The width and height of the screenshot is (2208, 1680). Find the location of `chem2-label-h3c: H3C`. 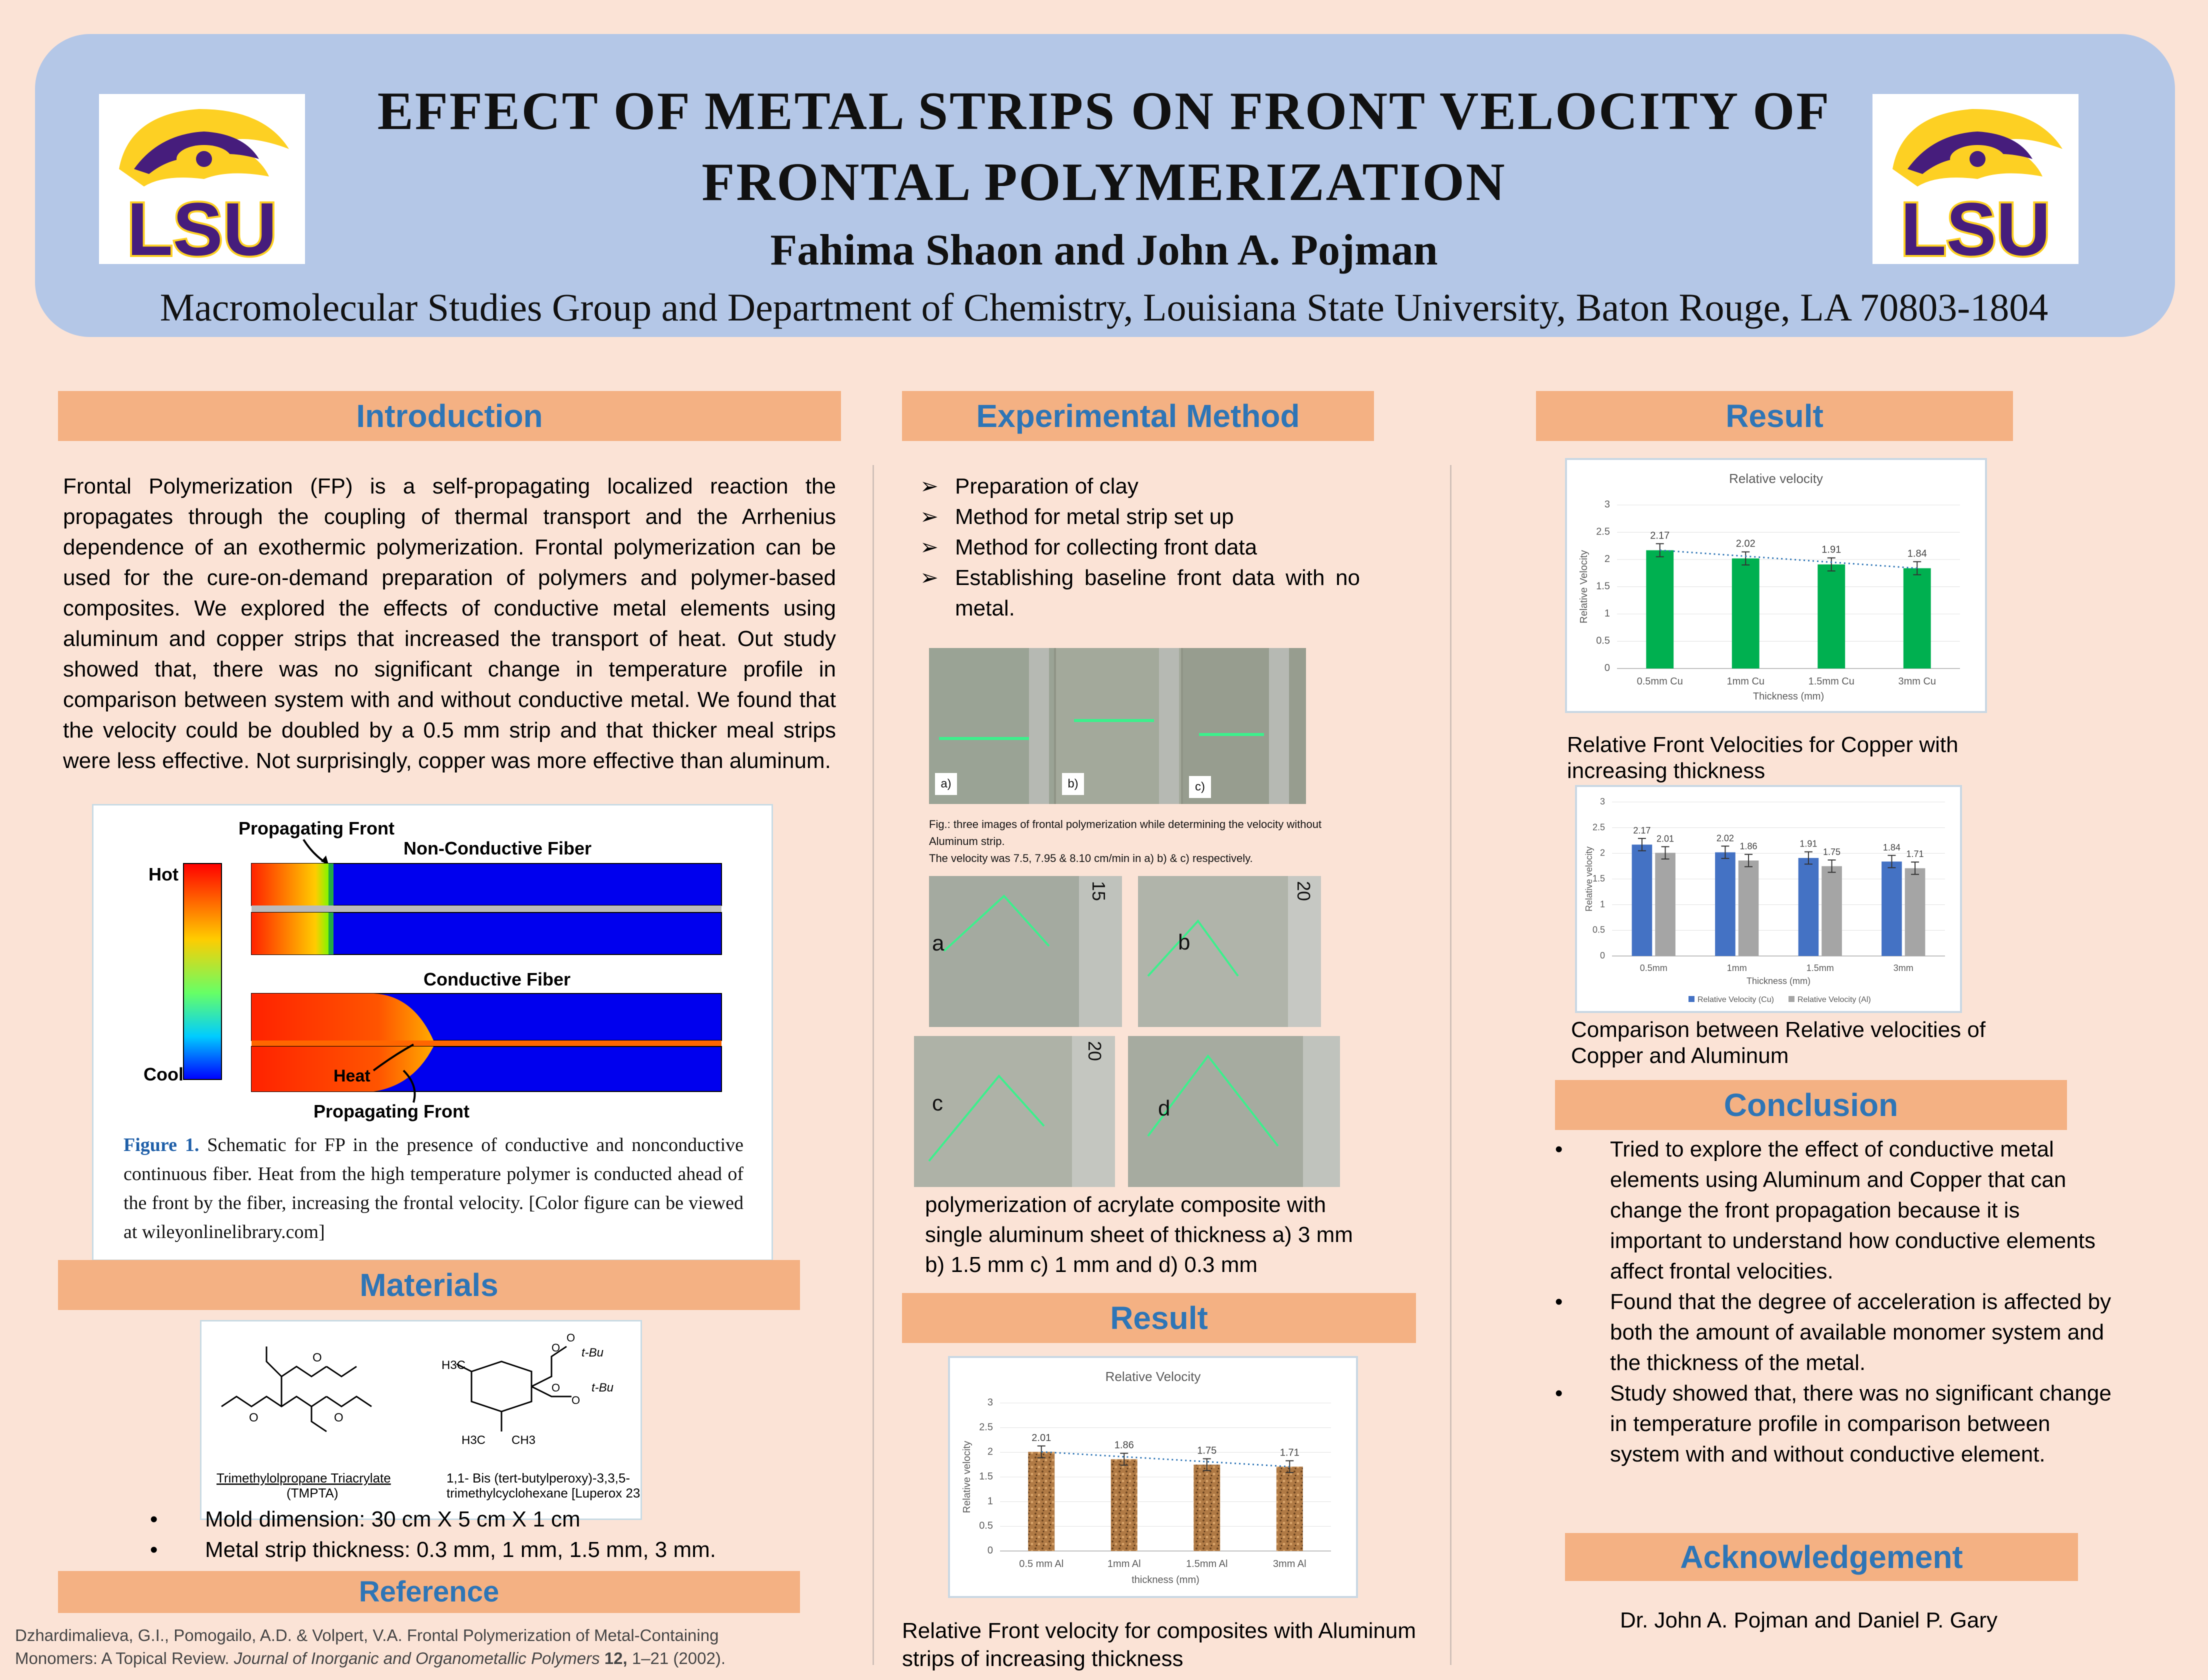

chem2-label-h3c: H3C is located at coordinates (474, 1440).